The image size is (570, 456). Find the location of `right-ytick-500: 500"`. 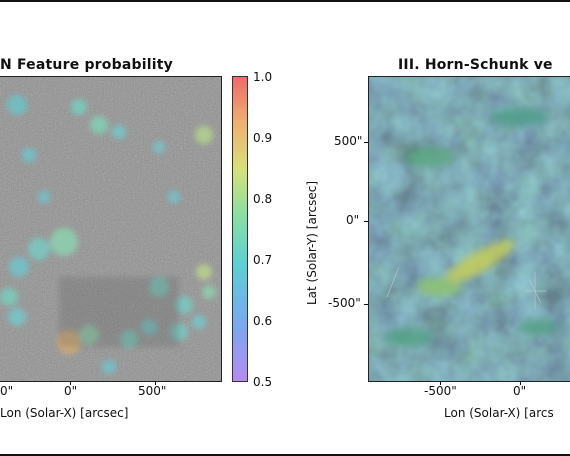

right-ytick-500: 500" is located at coordinates (348, 141).